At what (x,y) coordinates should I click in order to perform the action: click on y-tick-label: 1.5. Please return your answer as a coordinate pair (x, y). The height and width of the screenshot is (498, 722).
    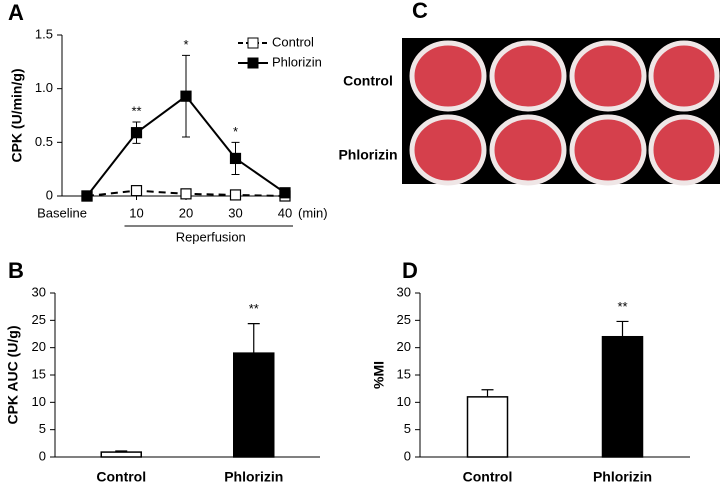
    Looking at the image, I should click on (44, 33).